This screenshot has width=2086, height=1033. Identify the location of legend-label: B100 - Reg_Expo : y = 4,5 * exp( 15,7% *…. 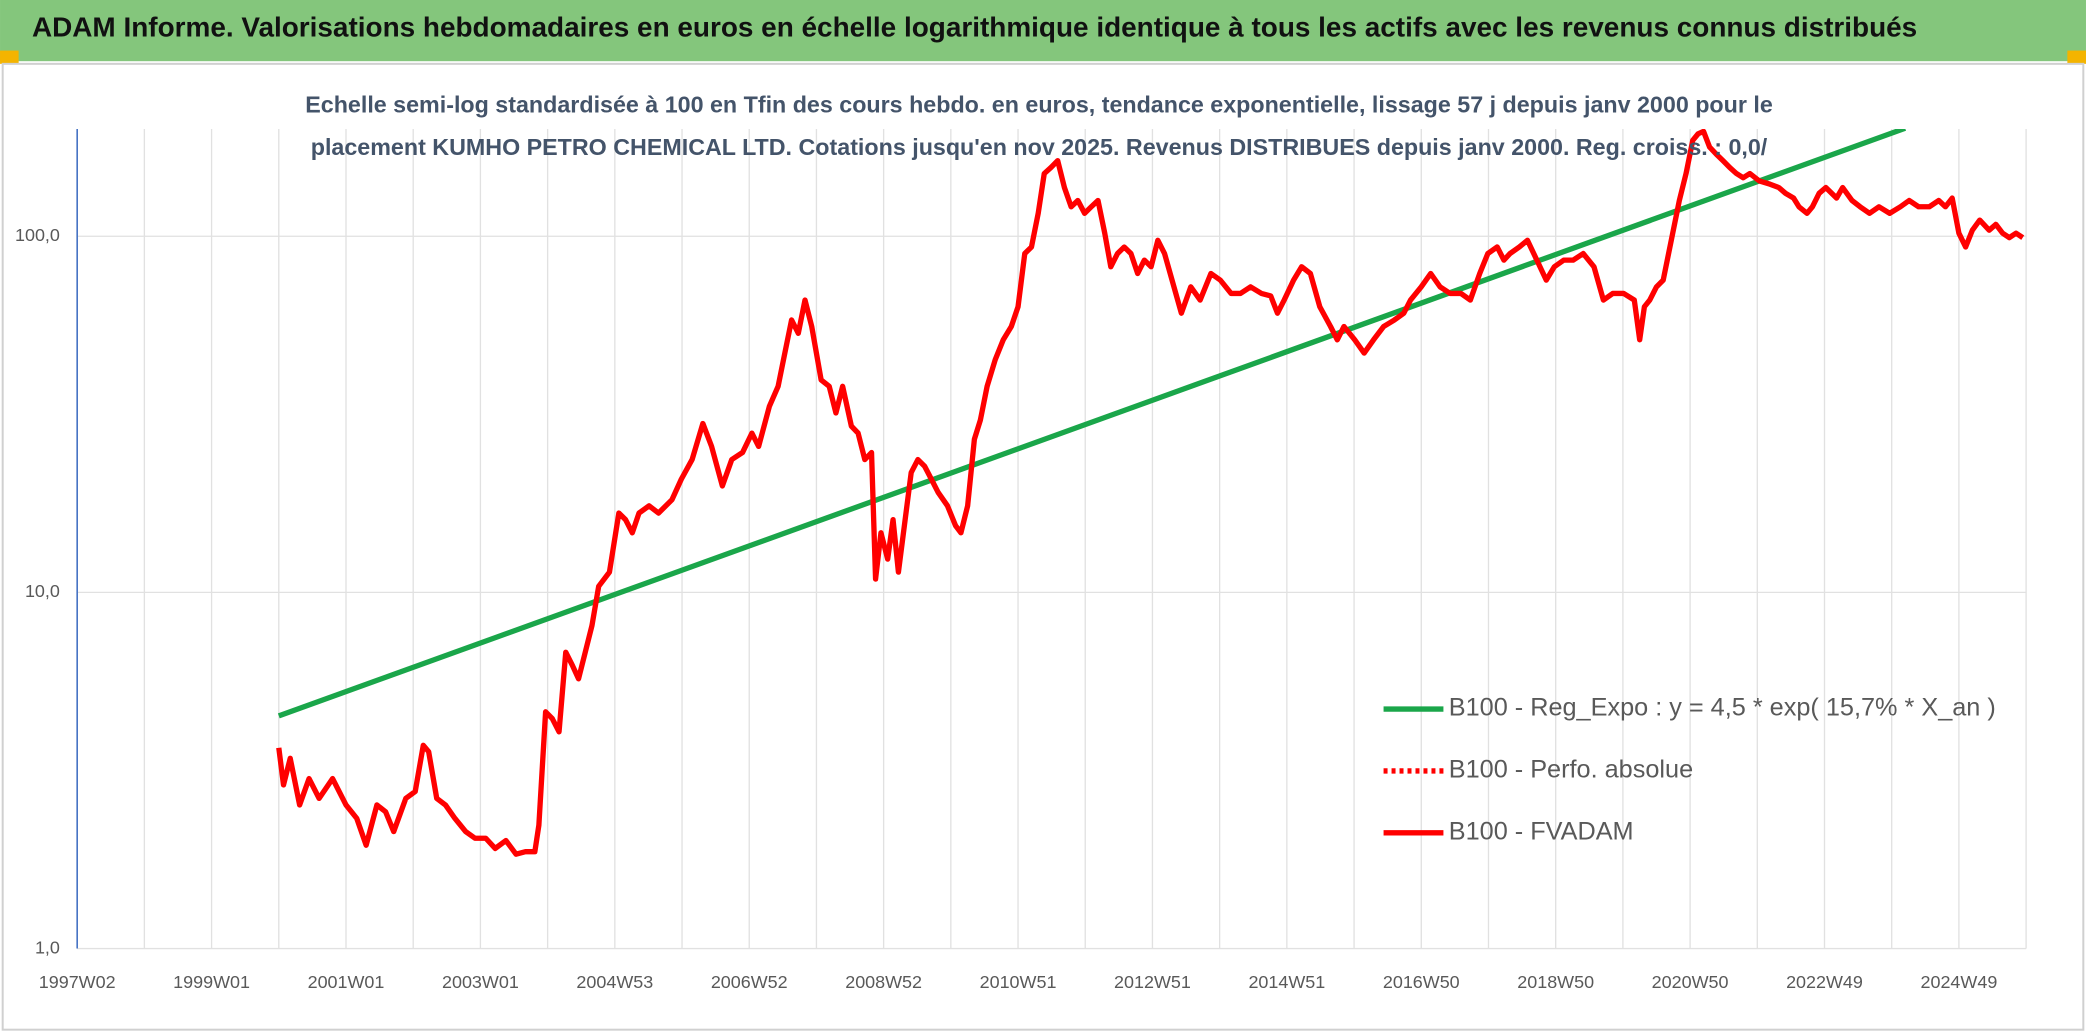
(1722, 708).